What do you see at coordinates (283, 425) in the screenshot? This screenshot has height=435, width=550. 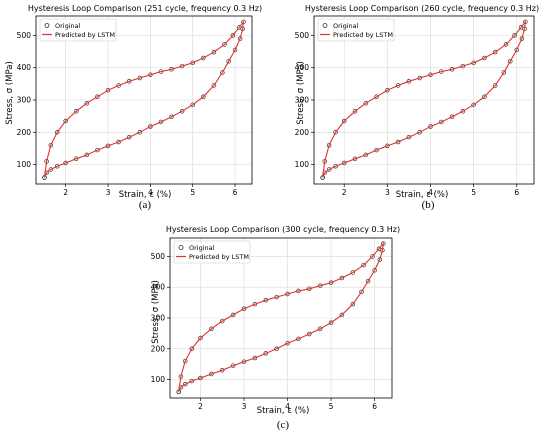 I see `panel-caption: (c)` at bounding box center [283, 425].